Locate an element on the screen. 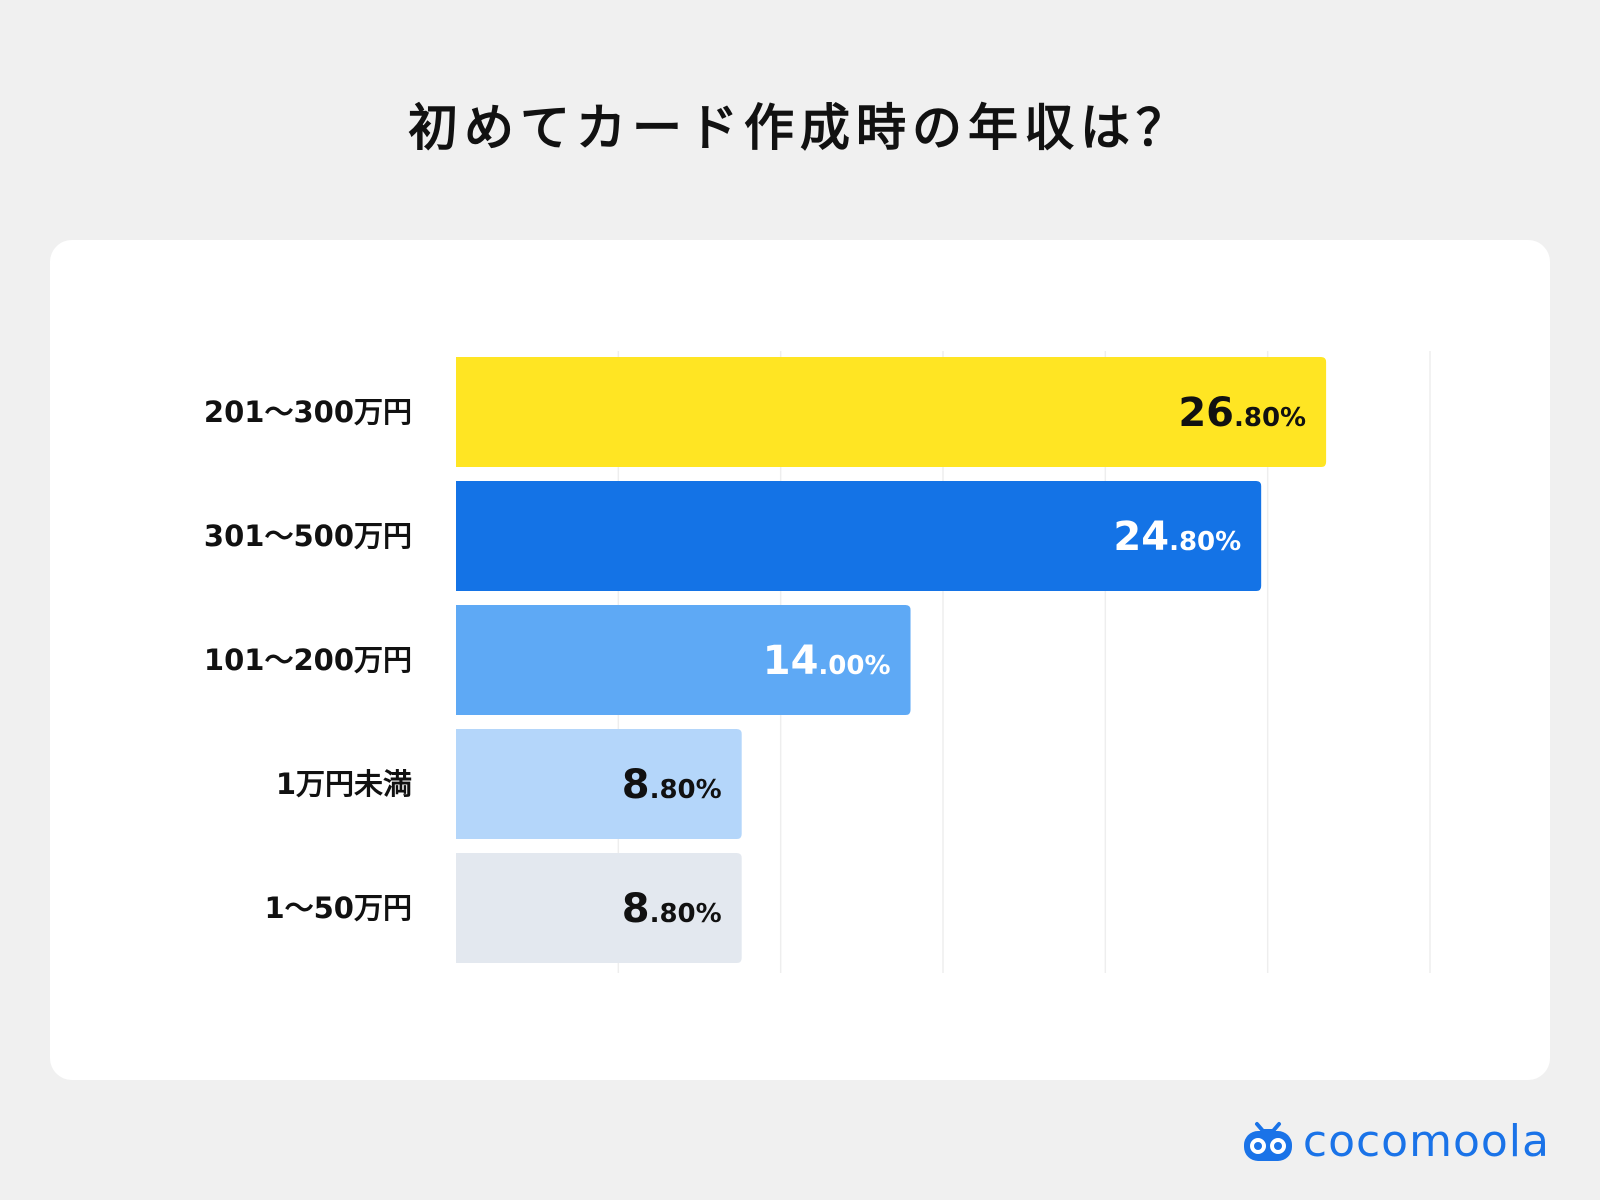  category-label: 1〜50万円 is located at coordinates (338, 908).